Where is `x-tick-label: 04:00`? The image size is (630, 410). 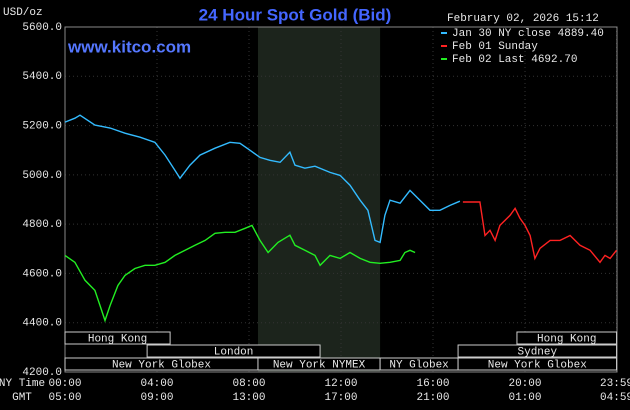 x-tick-label: 04:00 is located at coordinates (156, 384).